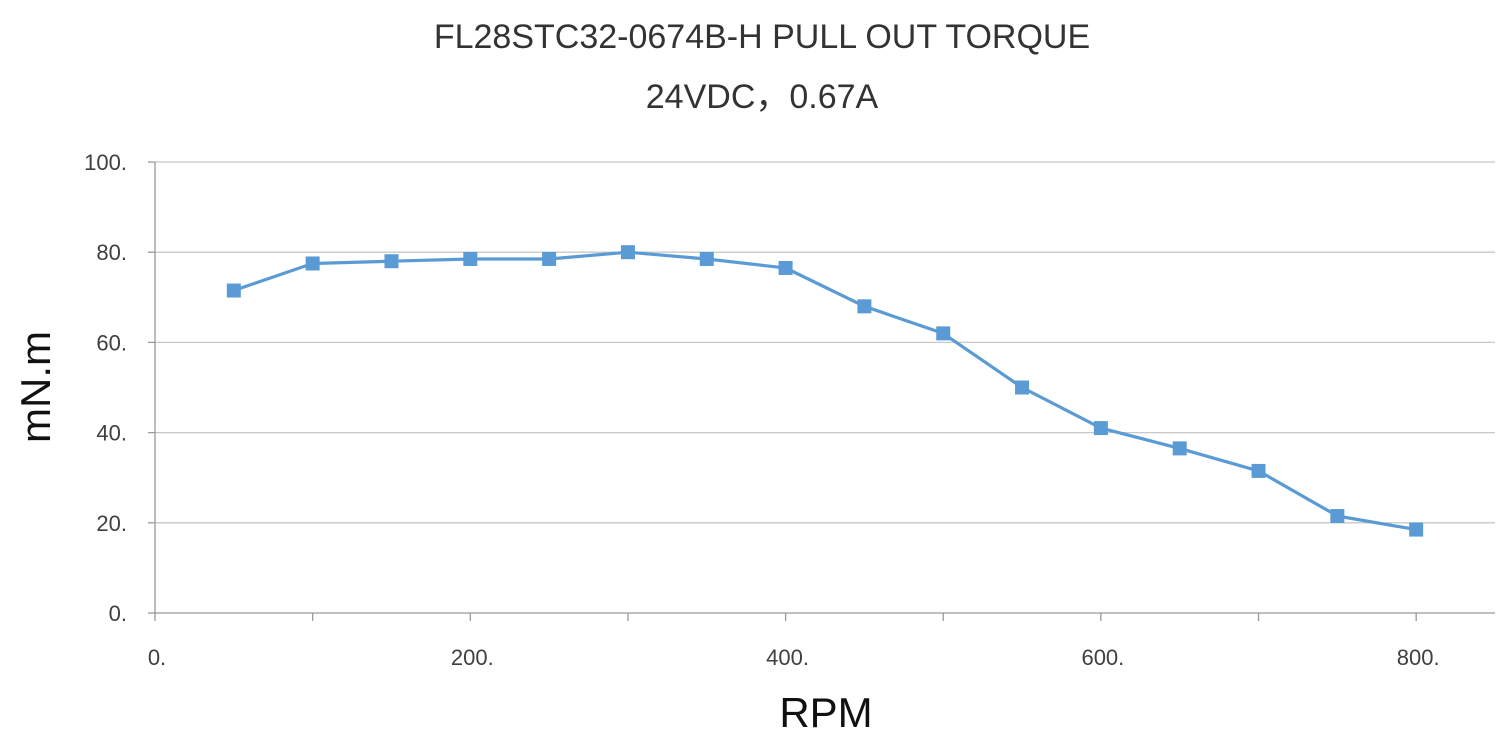 The image size is (1500, 745). What do you see at coordinates (105, 162) in the screenshot?
I see `y-tick-label: 100.` at bounding box center [105, 162].